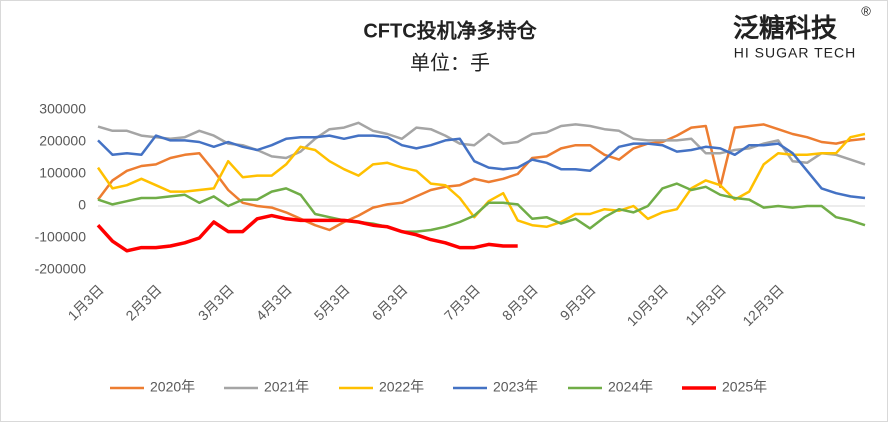  What do you see at coordinates (450, 62) in the screenshot?
I see `chart-subtitle: 单位：手` at bounding box center [450, 62].